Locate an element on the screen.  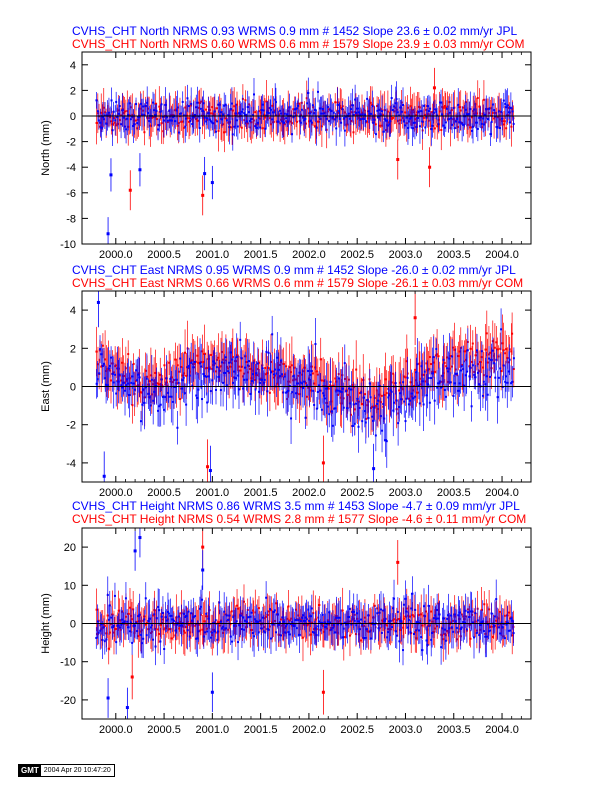
x-tick-label: 2003.0 is located at coordinates (406, 493).